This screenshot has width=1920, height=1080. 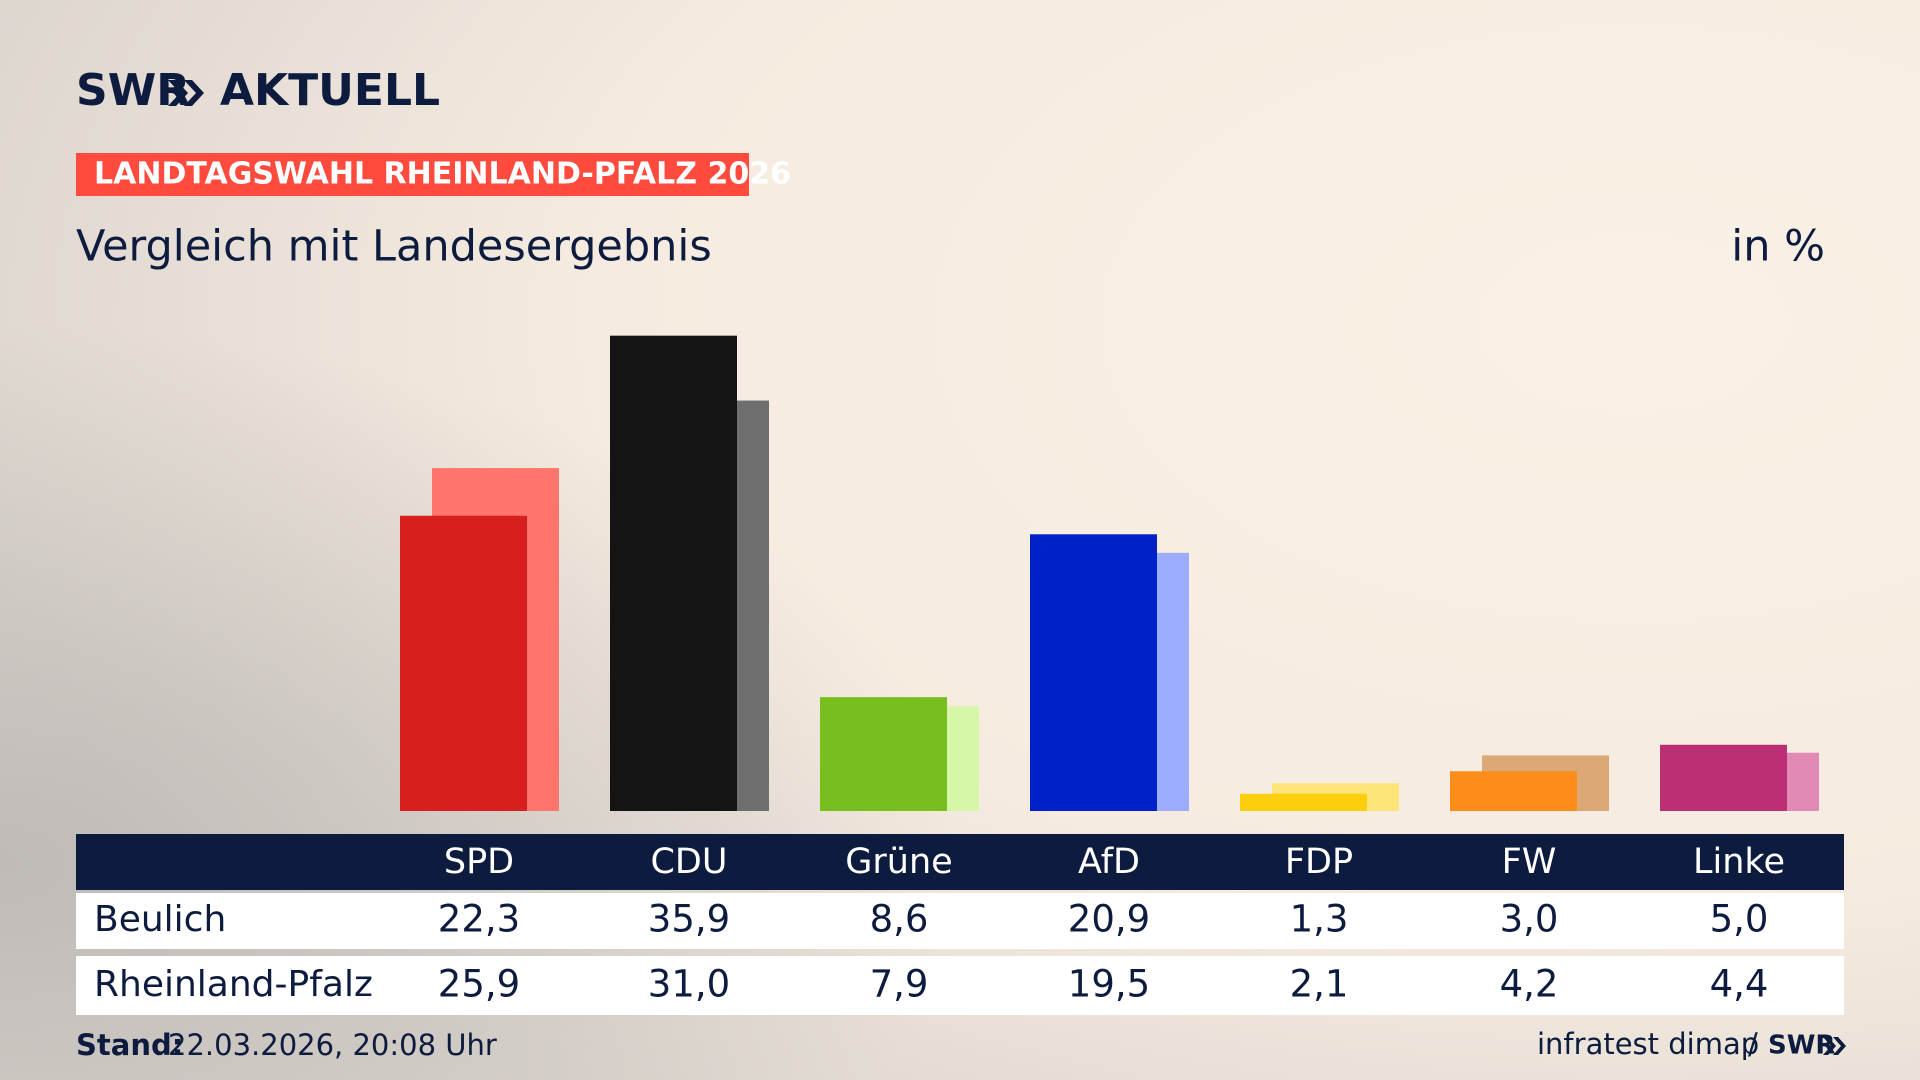 I want to click on badge-bg, so click(x=412, y=174).